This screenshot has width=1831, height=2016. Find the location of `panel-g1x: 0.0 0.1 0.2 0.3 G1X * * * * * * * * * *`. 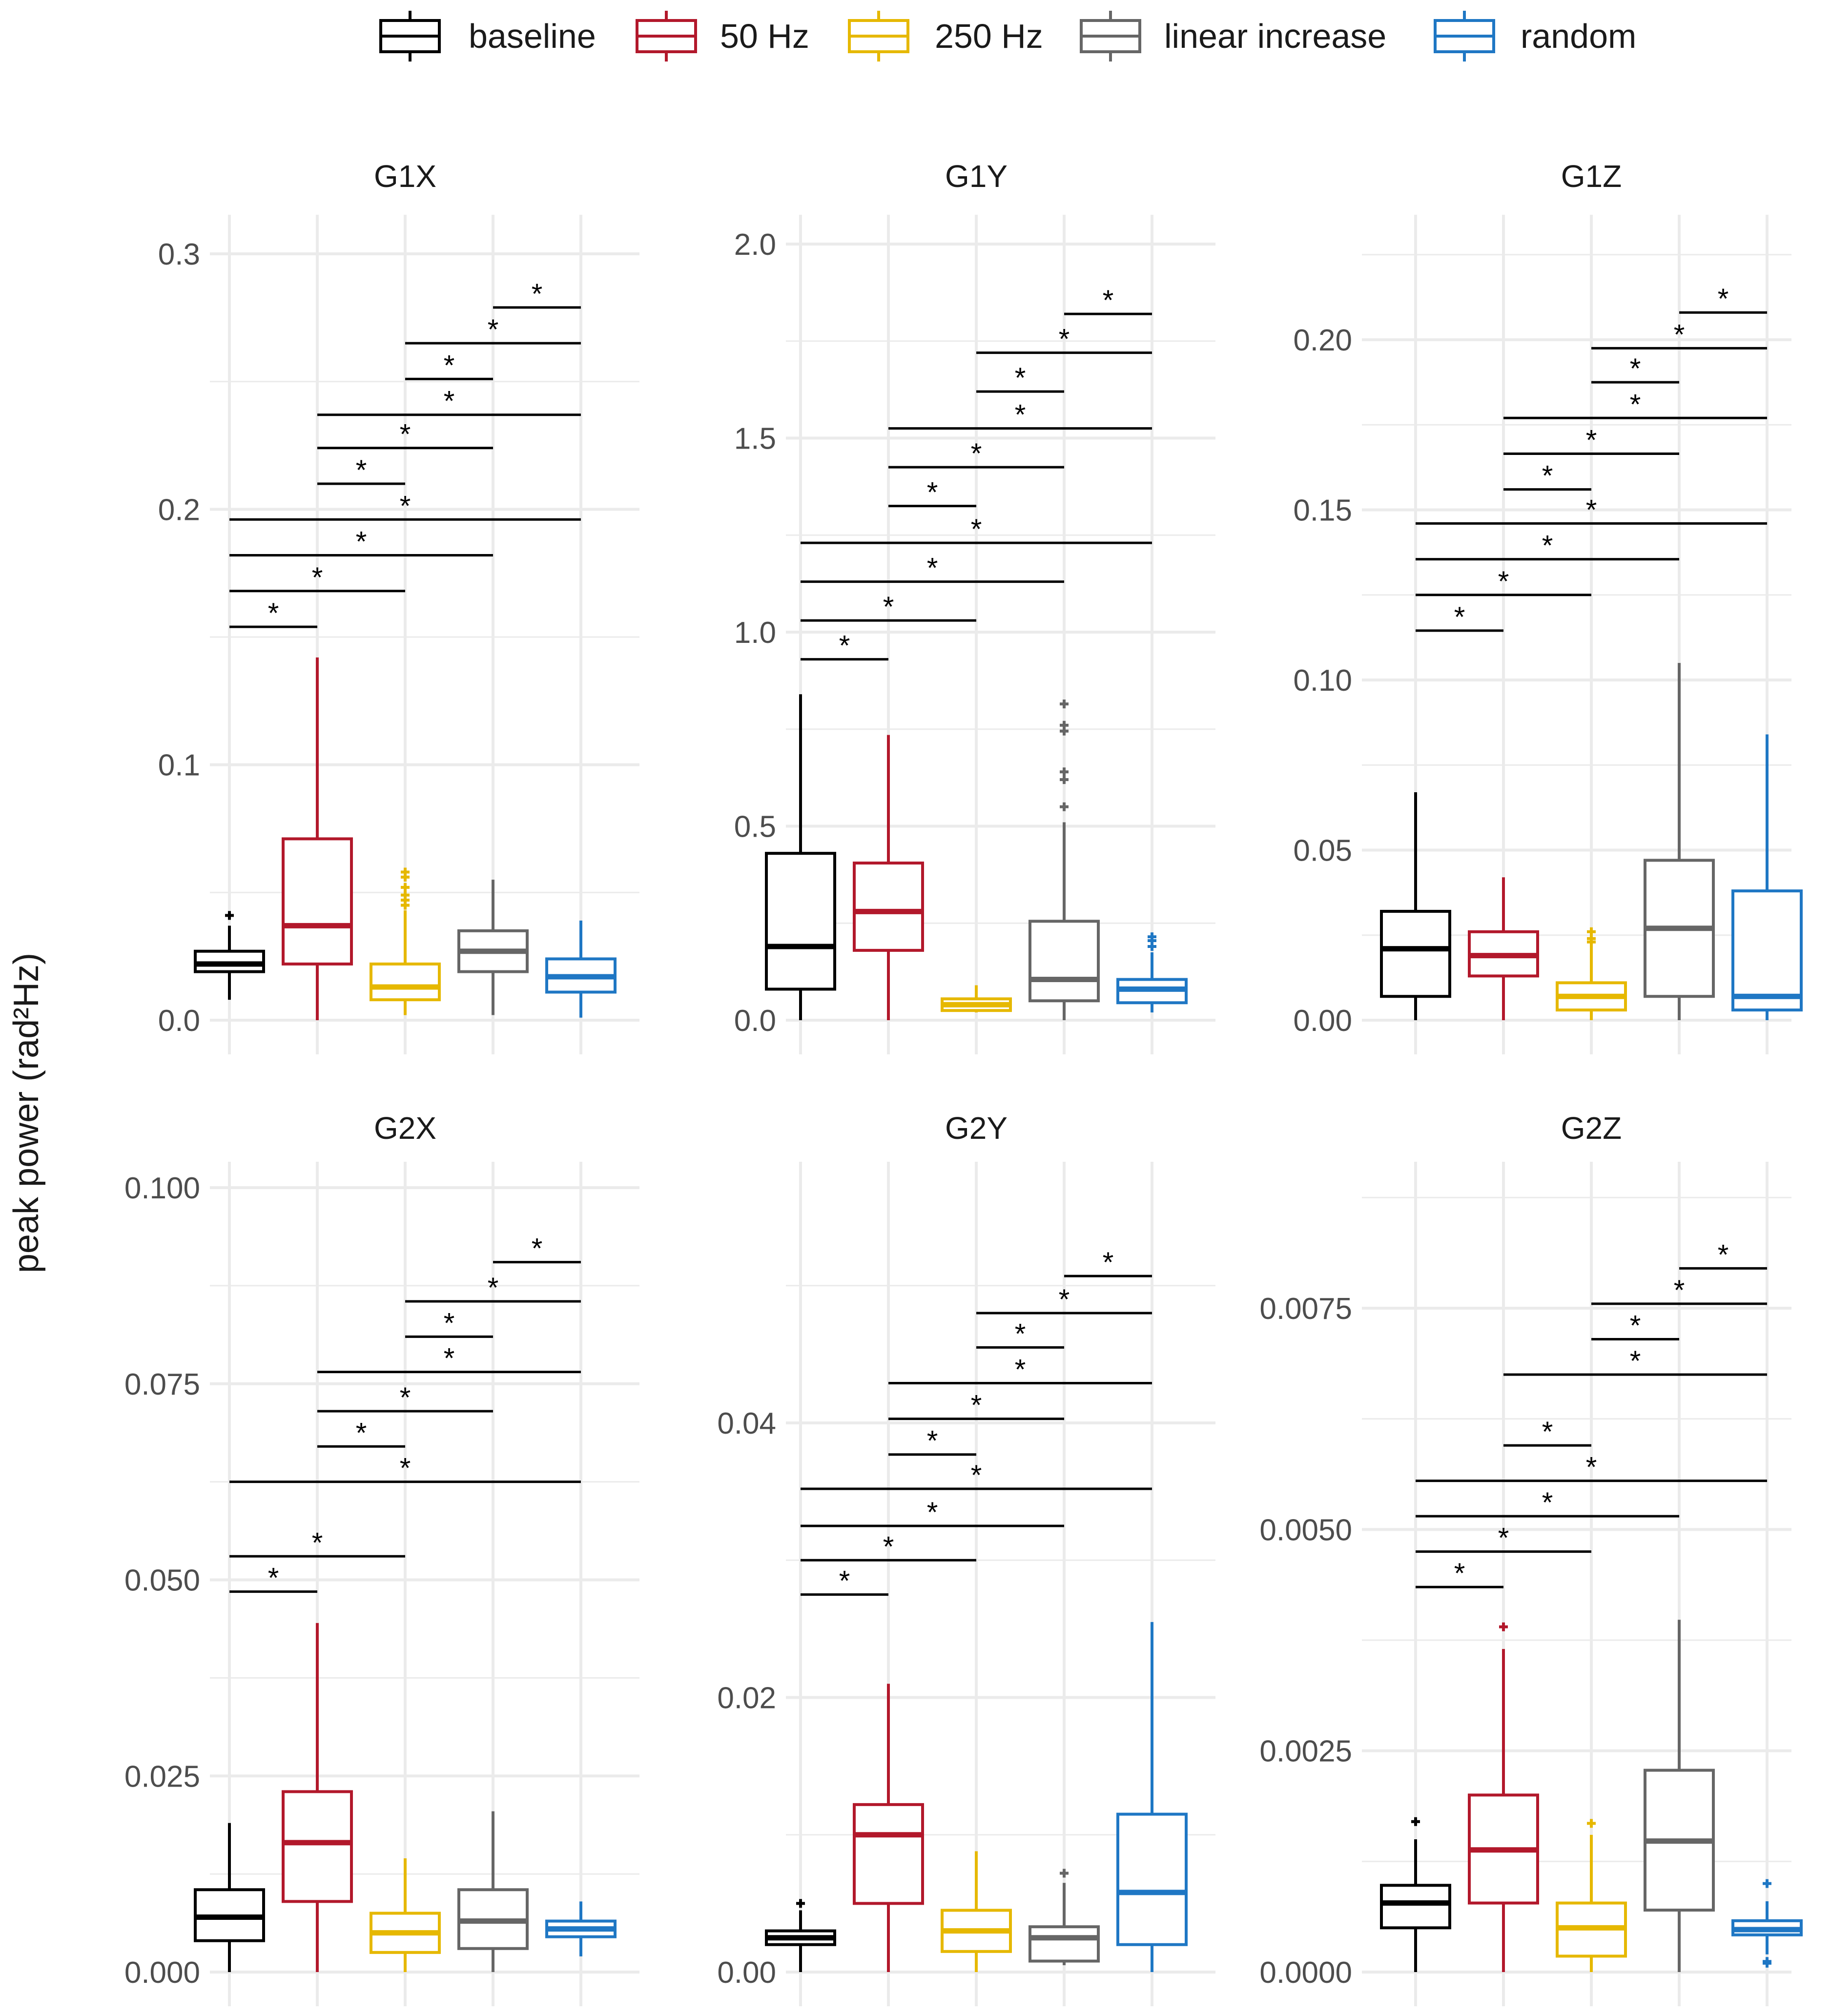

panel-g1x: 0.0 0.1 0.2 0.3 G1X * * * * * * * * * * is located at coordinates (399, 606).